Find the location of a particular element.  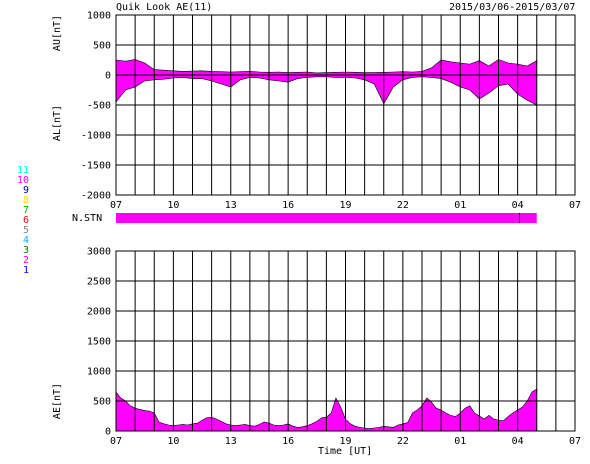

nstn-bar is located at coordinates (326, 218).